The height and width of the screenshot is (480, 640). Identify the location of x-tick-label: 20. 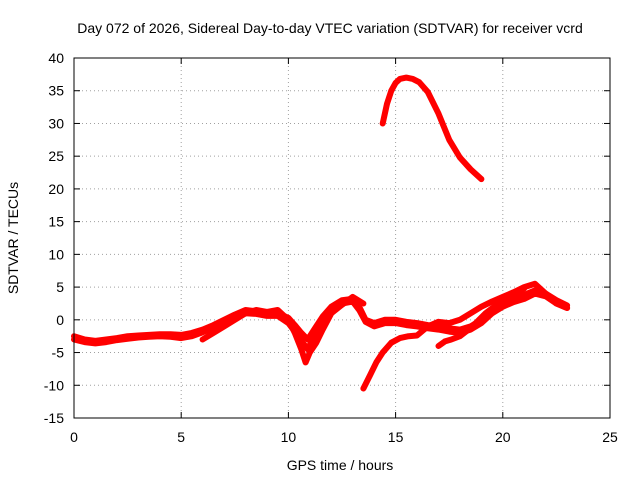
(503, 437).